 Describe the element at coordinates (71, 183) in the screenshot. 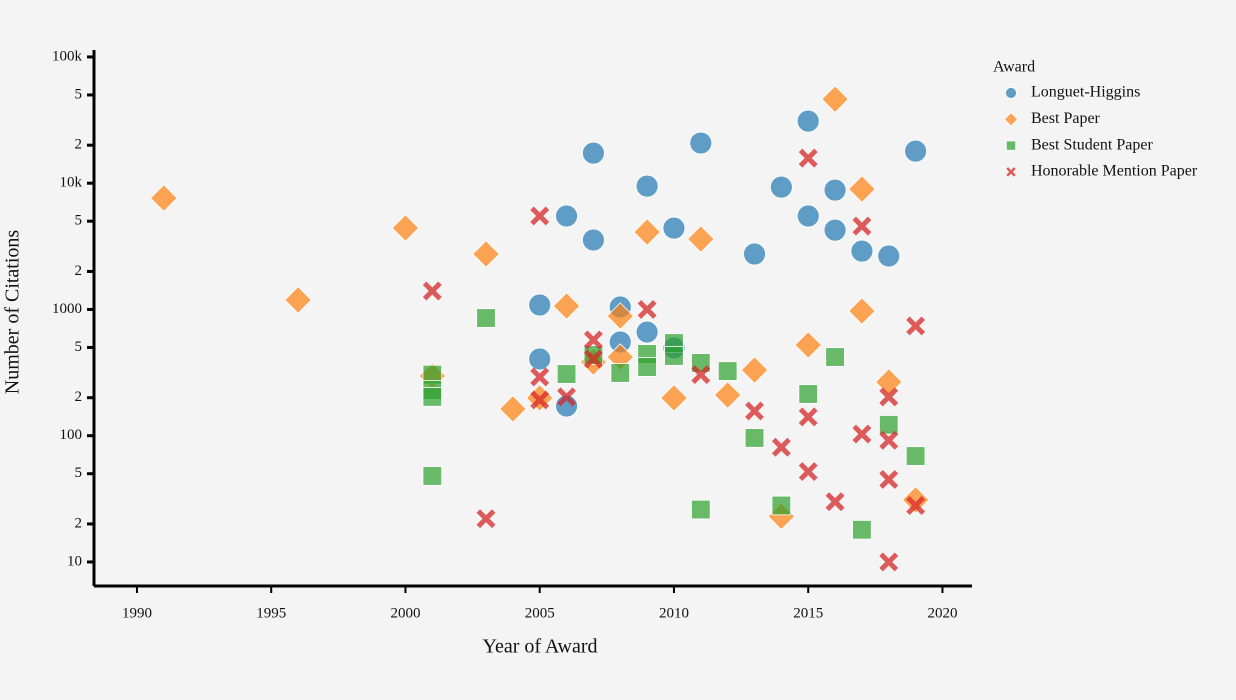

I see `y-tick-label: 10k` at that location.